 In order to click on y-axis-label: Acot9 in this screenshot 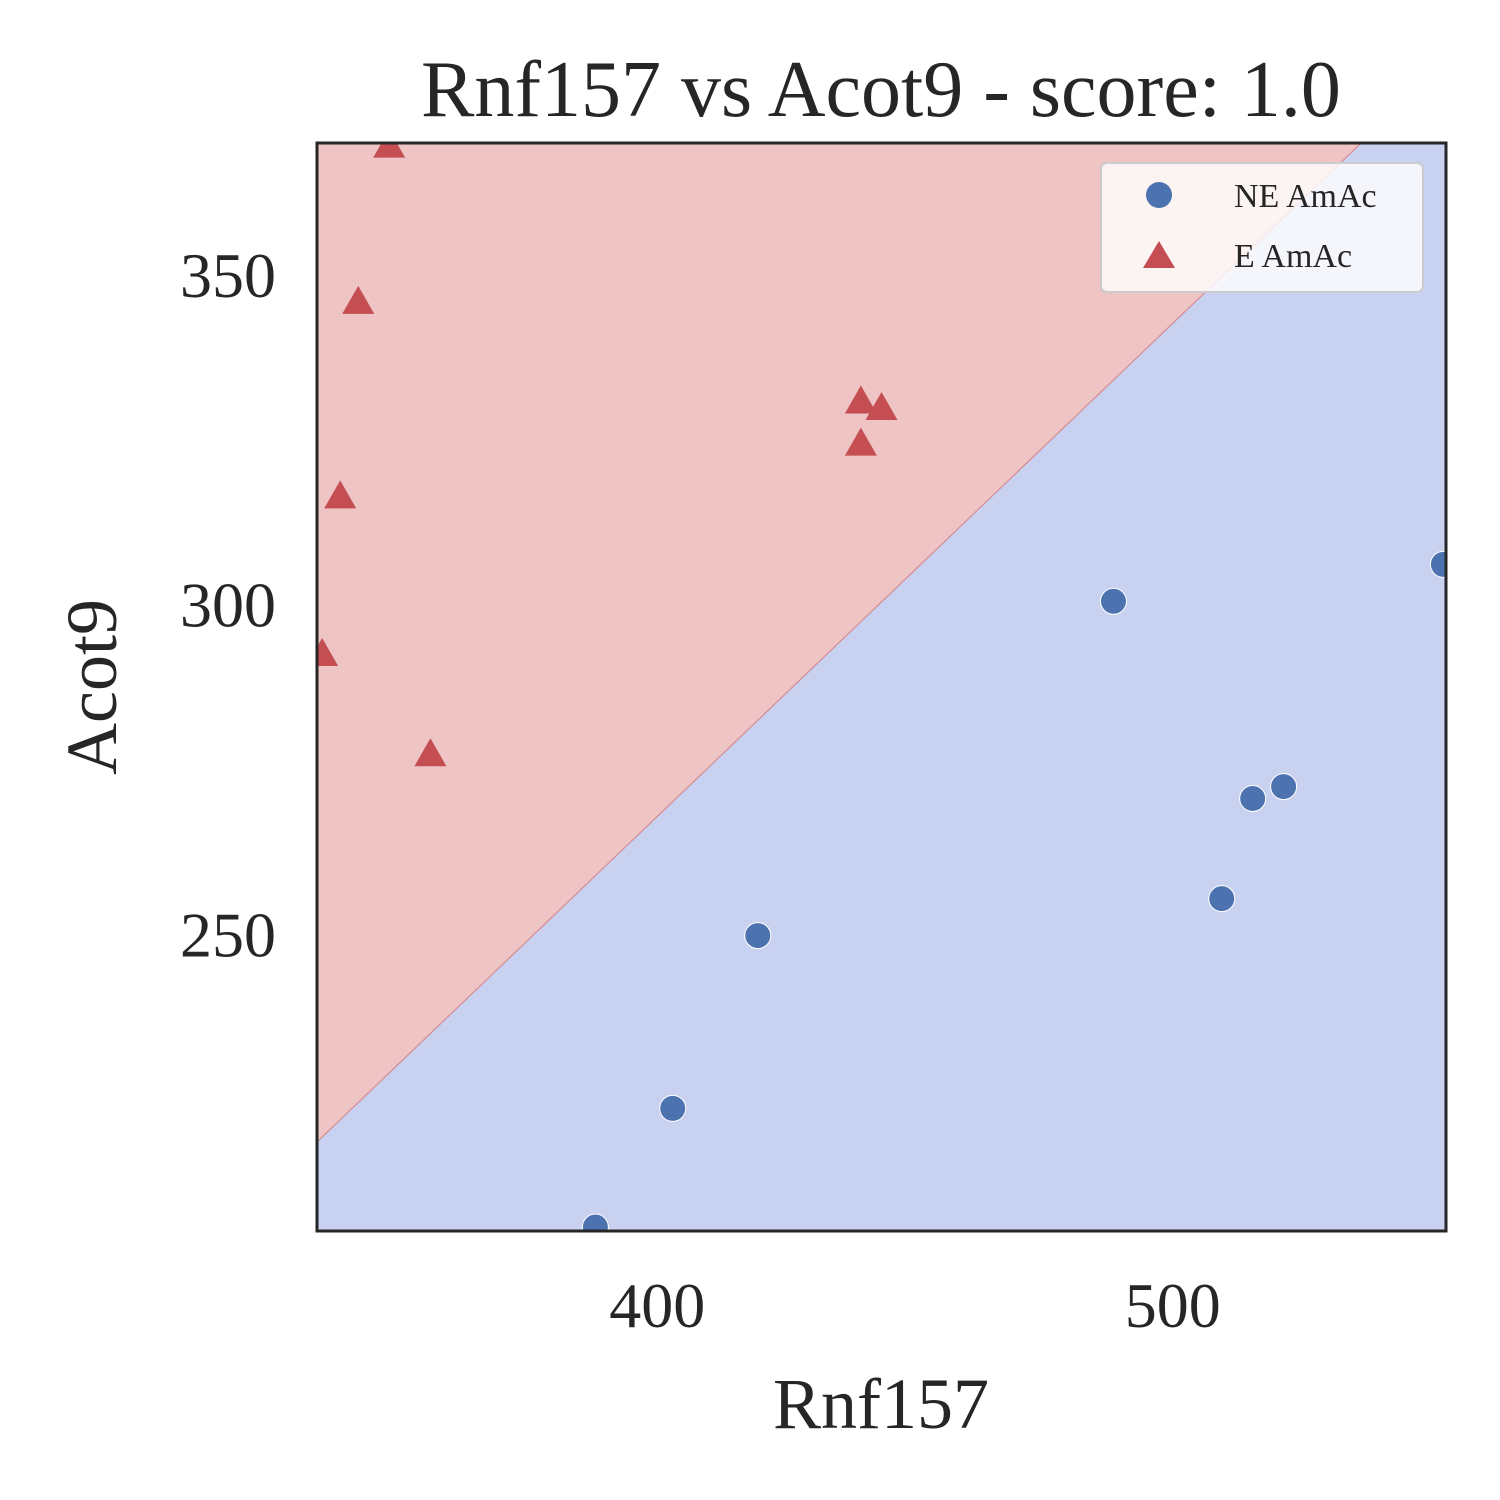, I will do `click(92, 687)`.